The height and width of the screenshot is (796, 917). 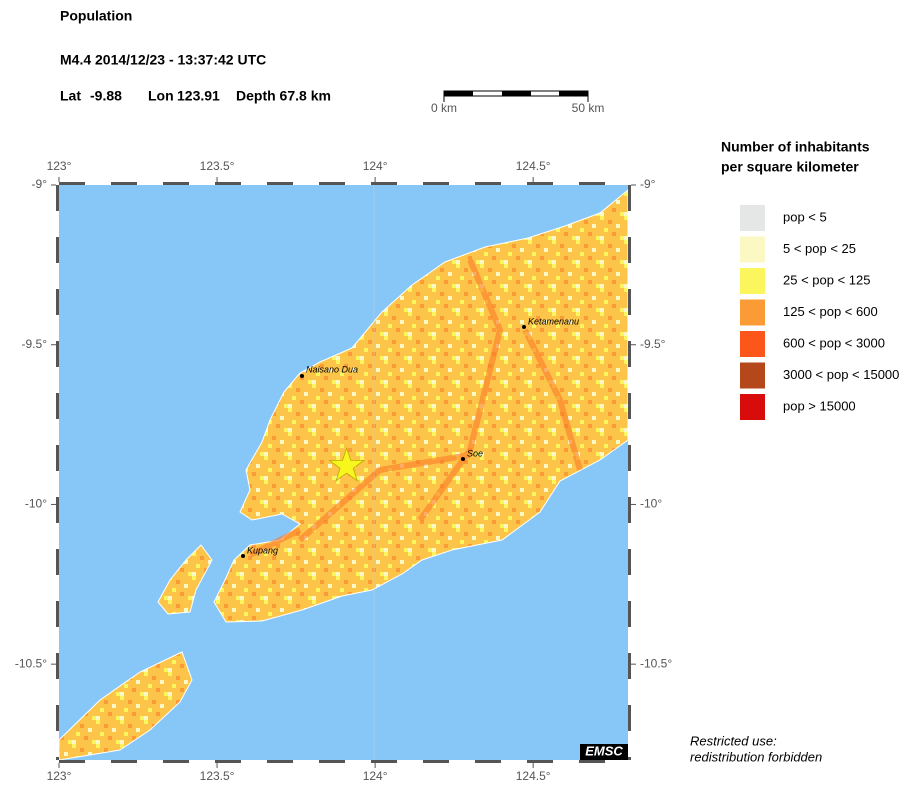 I want to click on legend-label: 3000 < pop < 15000, so click(x=841, y=374).